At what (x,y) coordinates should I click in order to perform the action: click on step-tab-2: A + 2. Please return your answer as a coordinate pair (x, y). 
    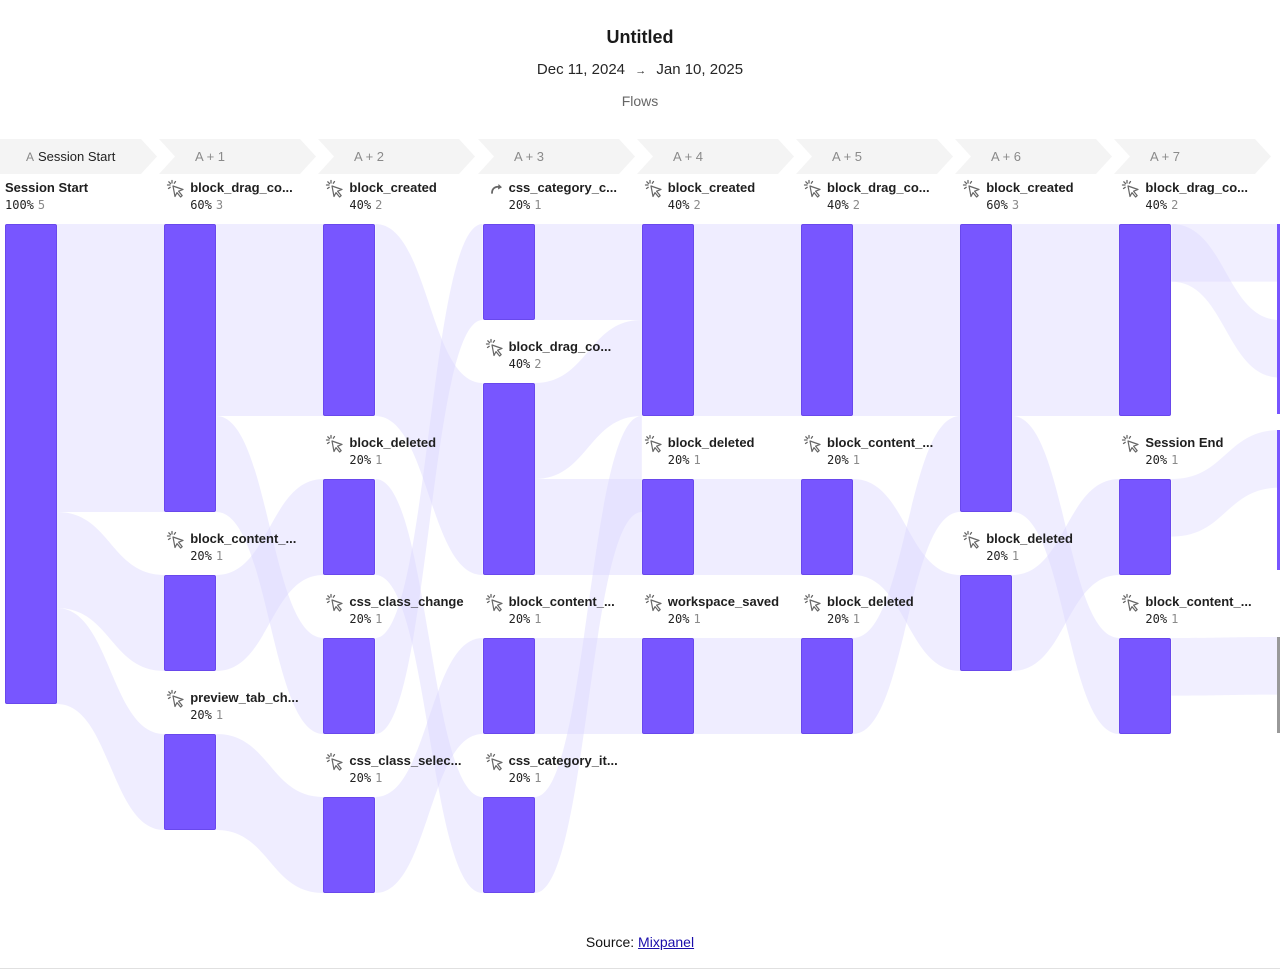
    Looking at the image, I should click on (396, 156).